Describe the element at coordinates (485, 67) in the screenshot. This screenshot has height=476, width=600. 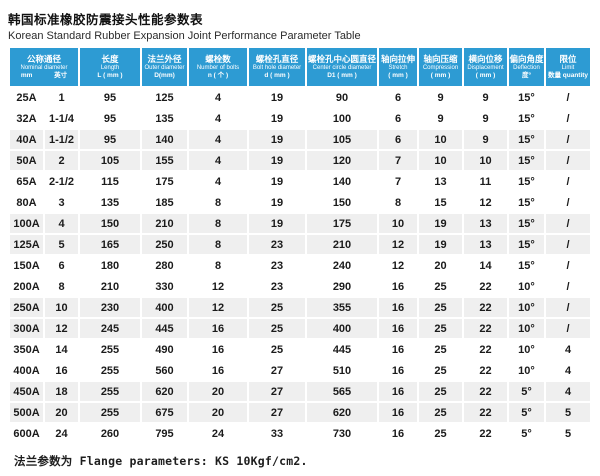
I see `header-cell-8: 横向位移 Displacement( mm )` at that location.